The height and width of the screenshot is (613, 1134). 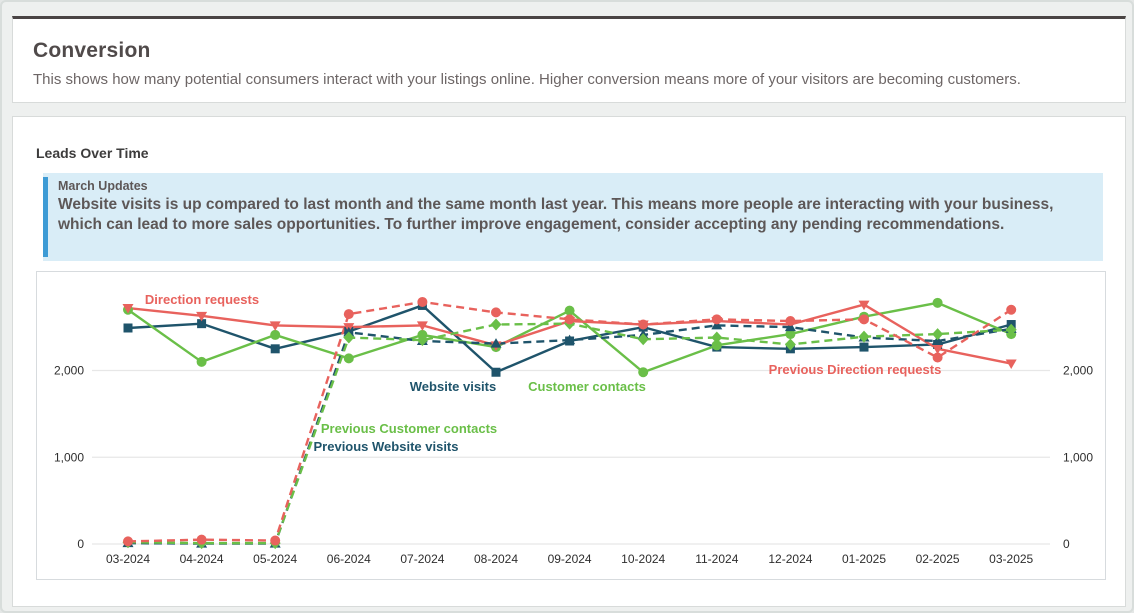 What do you see at coordinates (69, 457) in the screenshot?
I see `y-axis-label-left-1000: 1,000` at bounding box center [69, 457].